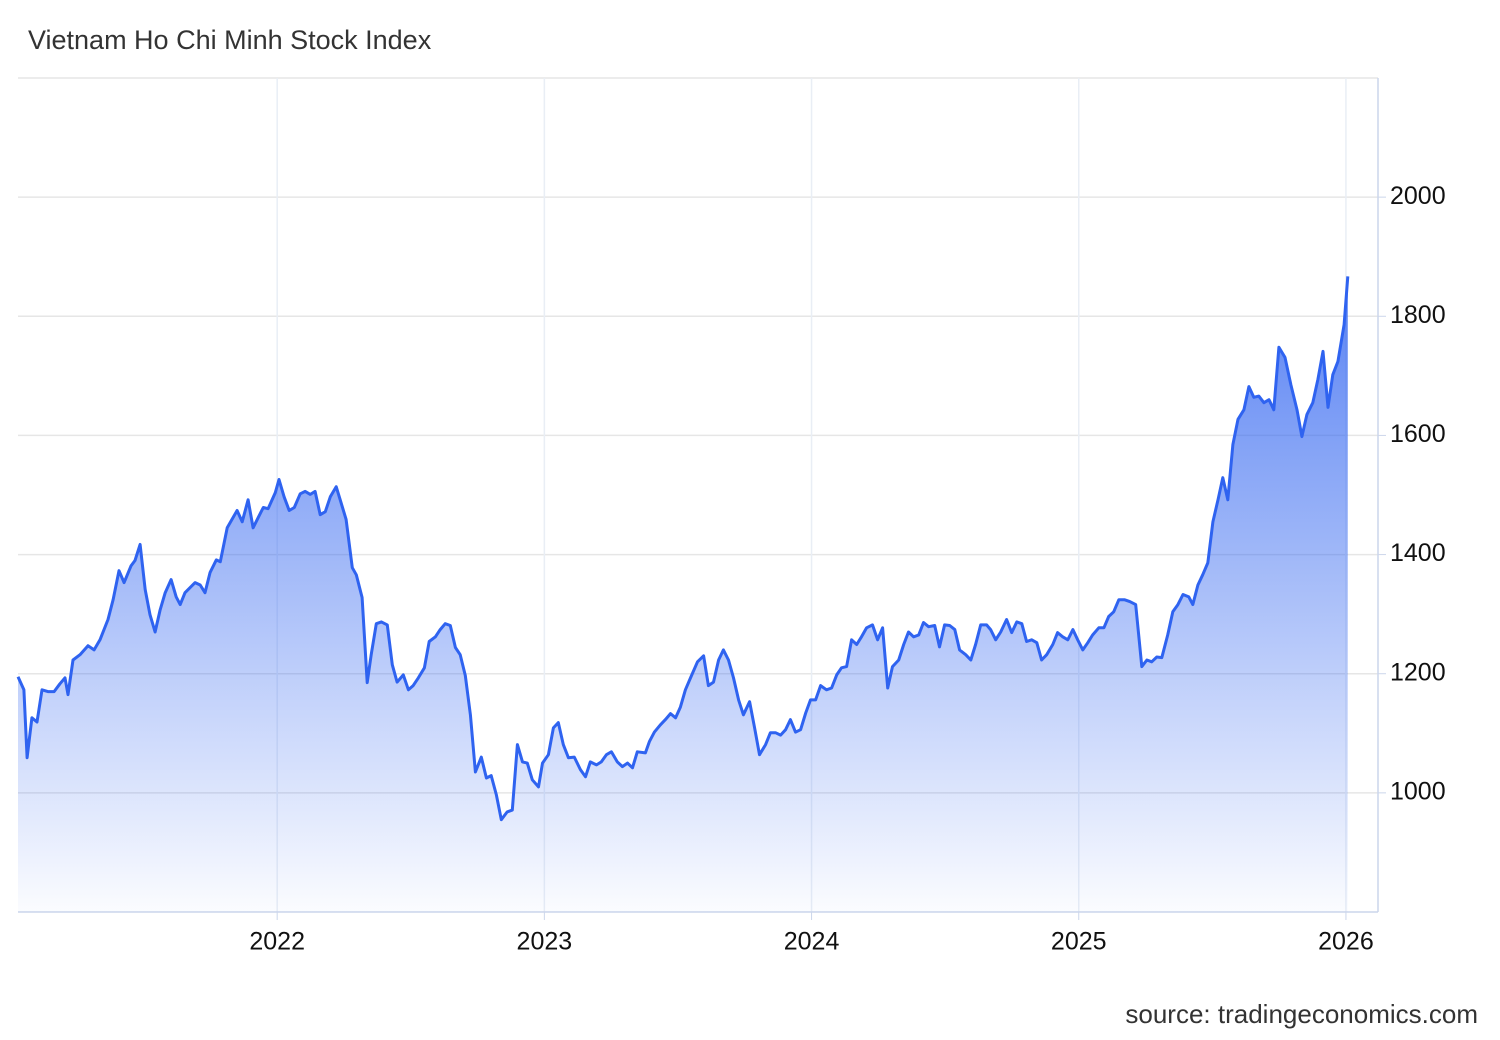 The image size is (1500, 1040). I want to click on y-tick-label: 2000, so click(1418, 196).